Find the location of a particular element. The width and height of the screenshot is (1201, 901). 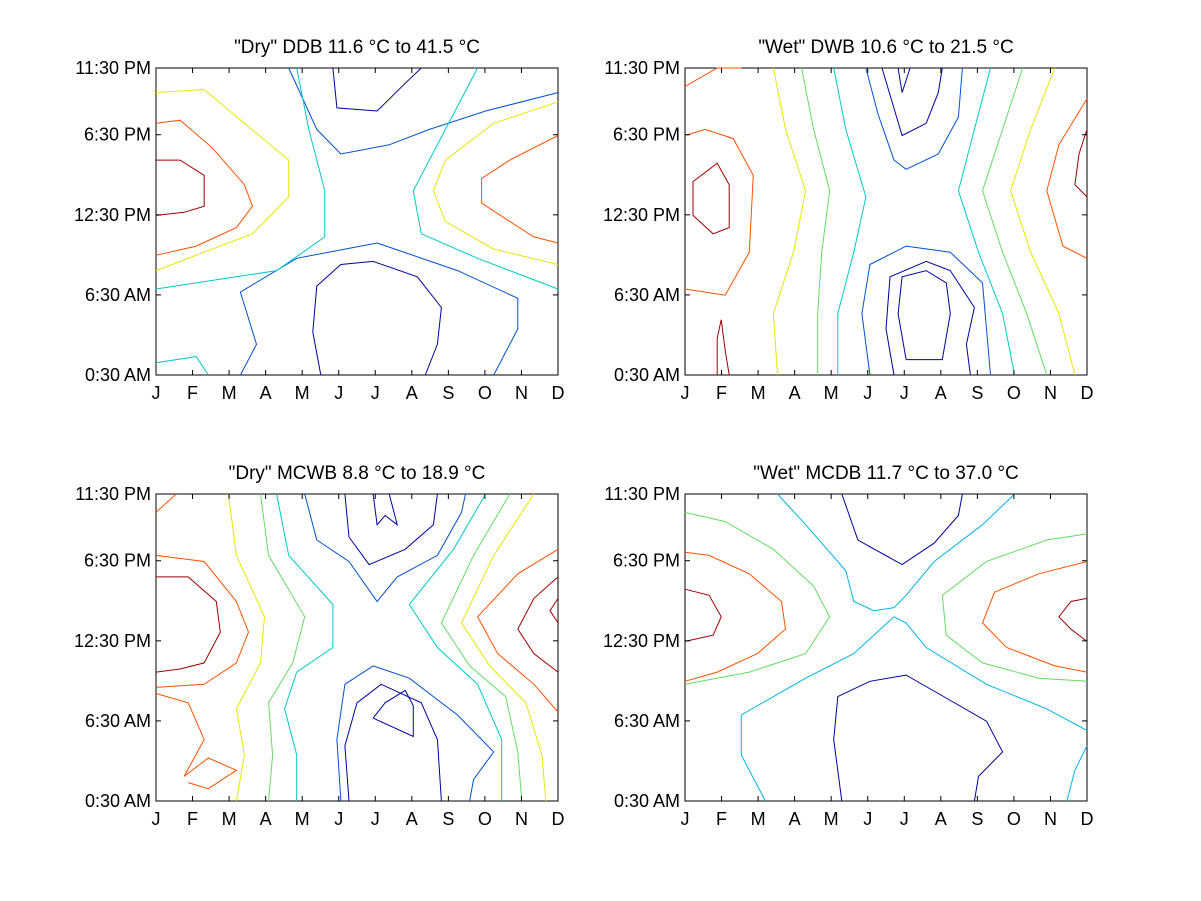

panel-title: "Dry" MCWB 8.8 °C to 18.9 °C is located at coordinates (357, 473).